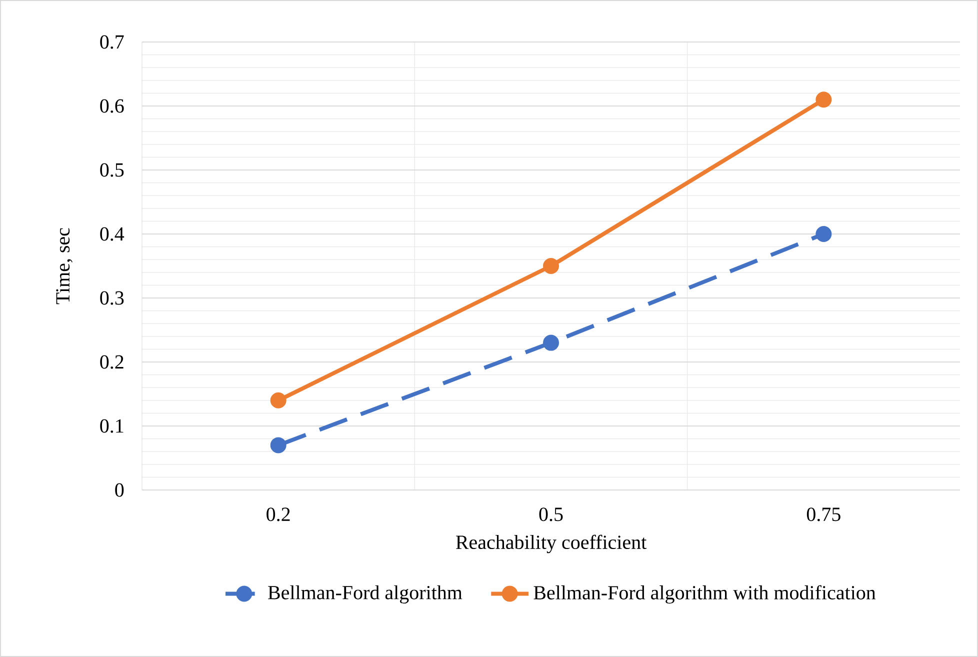  What do you see at coordinates (119, 490) in the screenshot?
I see `y-tick-label: 0` at bounding box center [119, 490].